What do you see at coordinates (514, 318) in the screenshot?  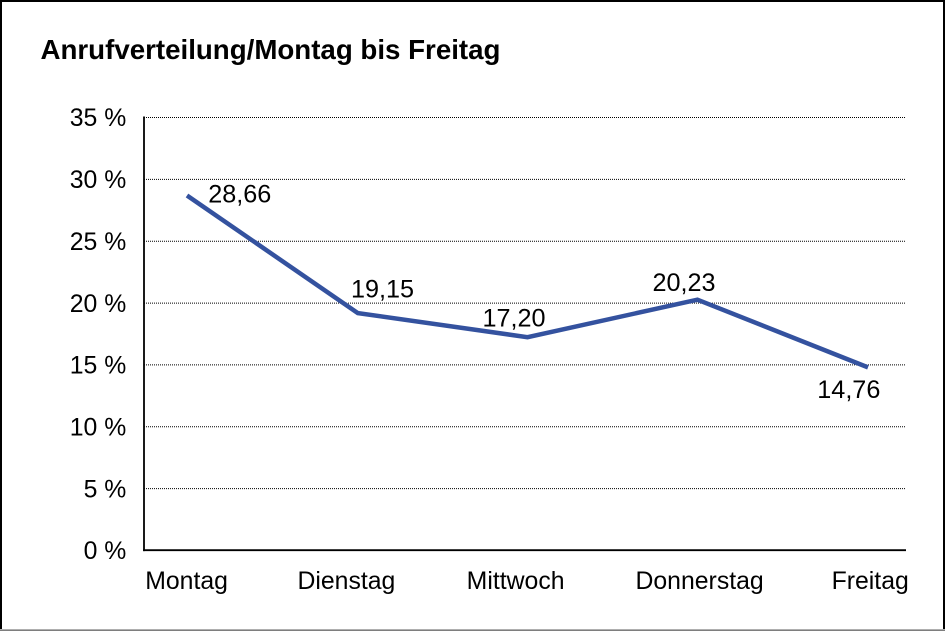 I see `svg-text: 17,20` at bounding box center [514, 318].